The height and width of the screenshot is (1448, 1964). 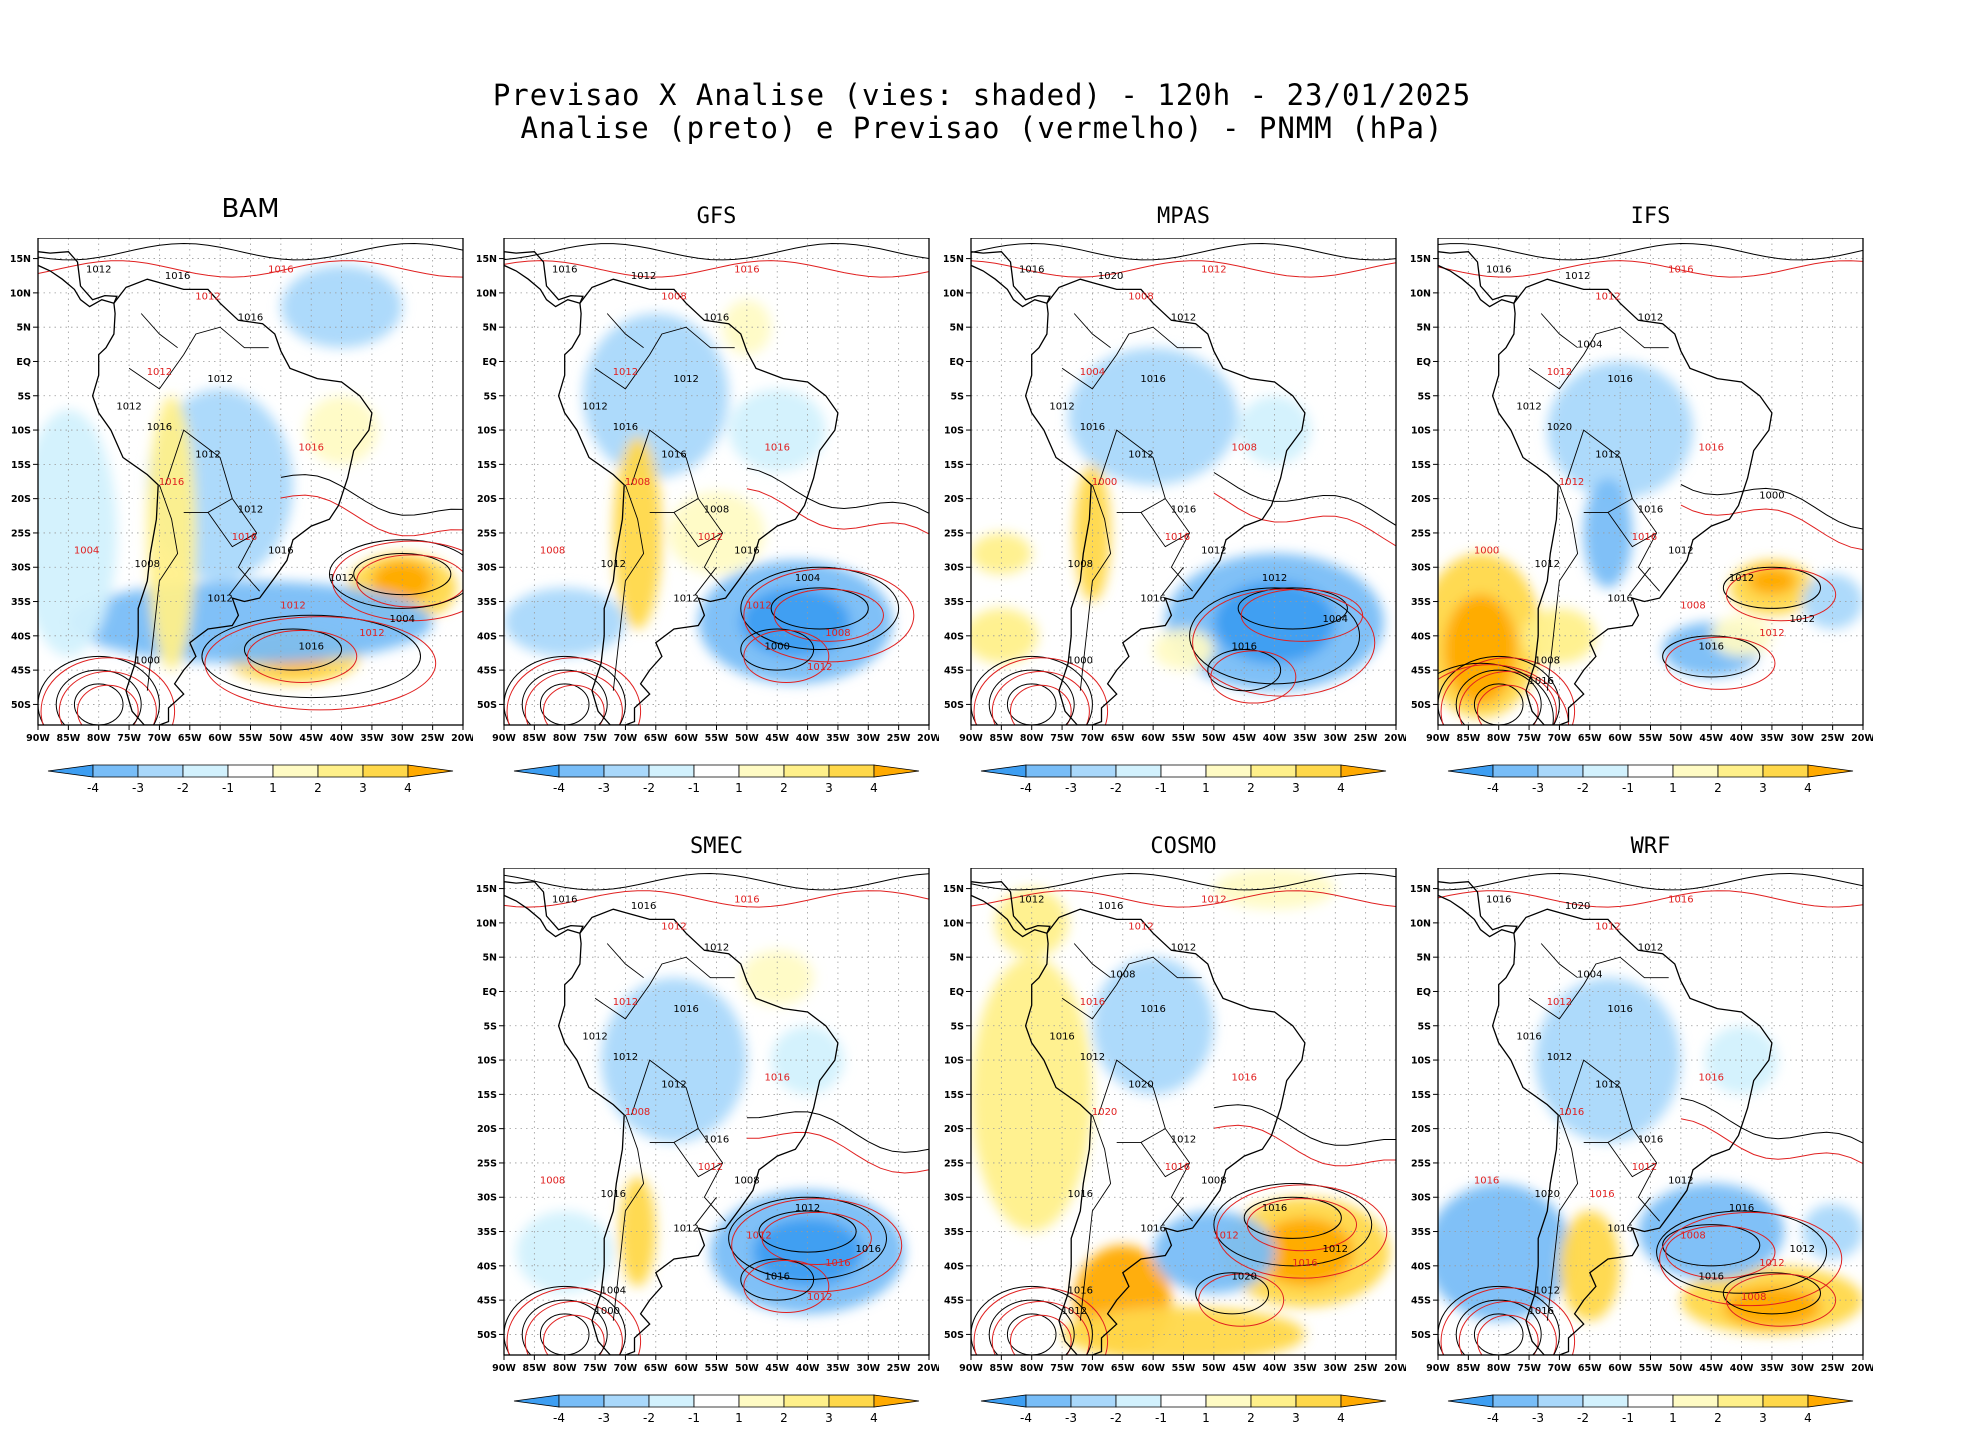 I want to click on lat-tick-label: 50S, so click(x=954, y=705).